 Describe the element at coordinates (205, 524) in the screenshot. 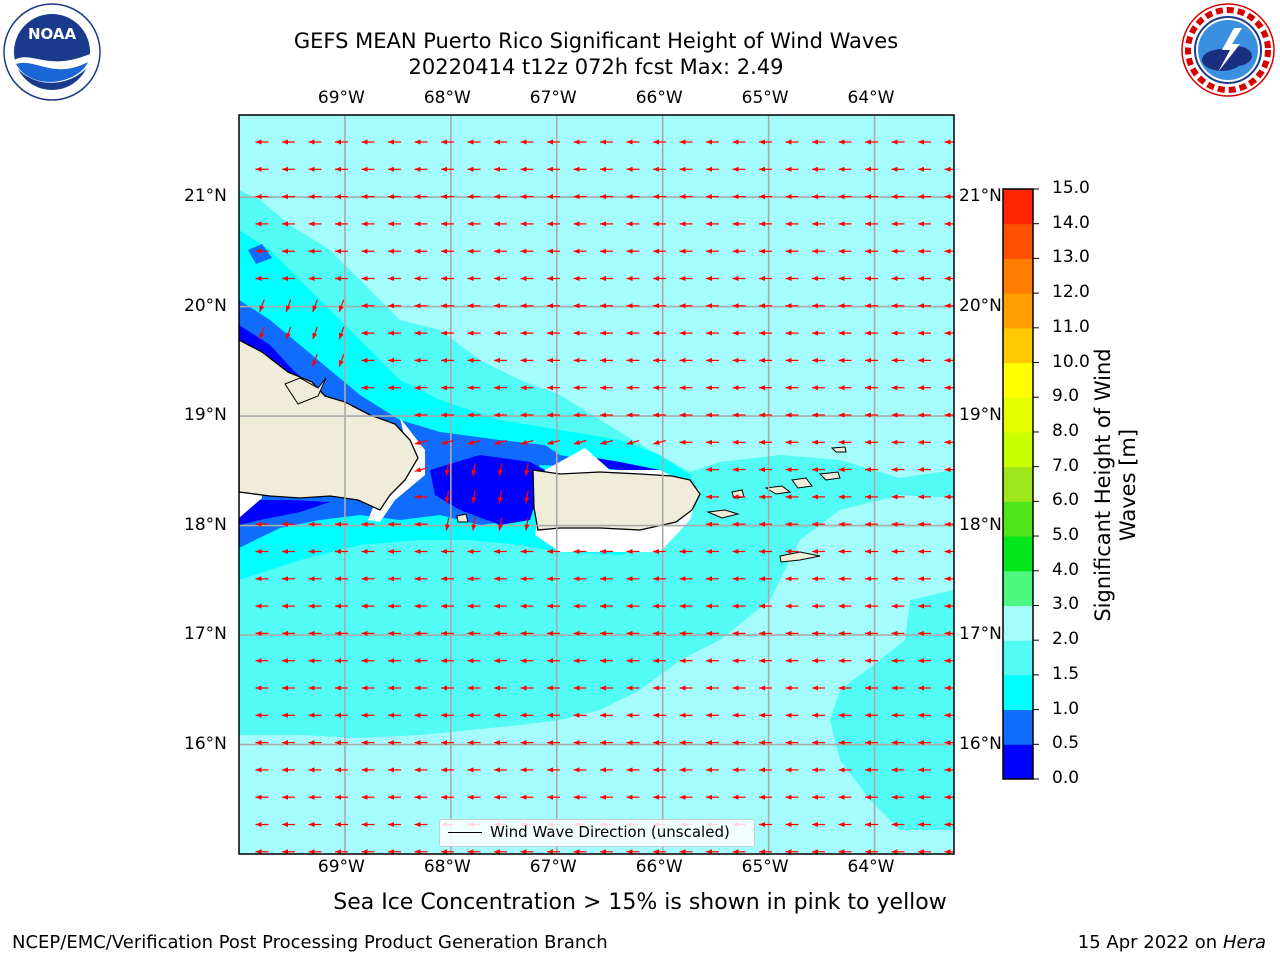

I see `lat-tick-label: 18°N` at that location.